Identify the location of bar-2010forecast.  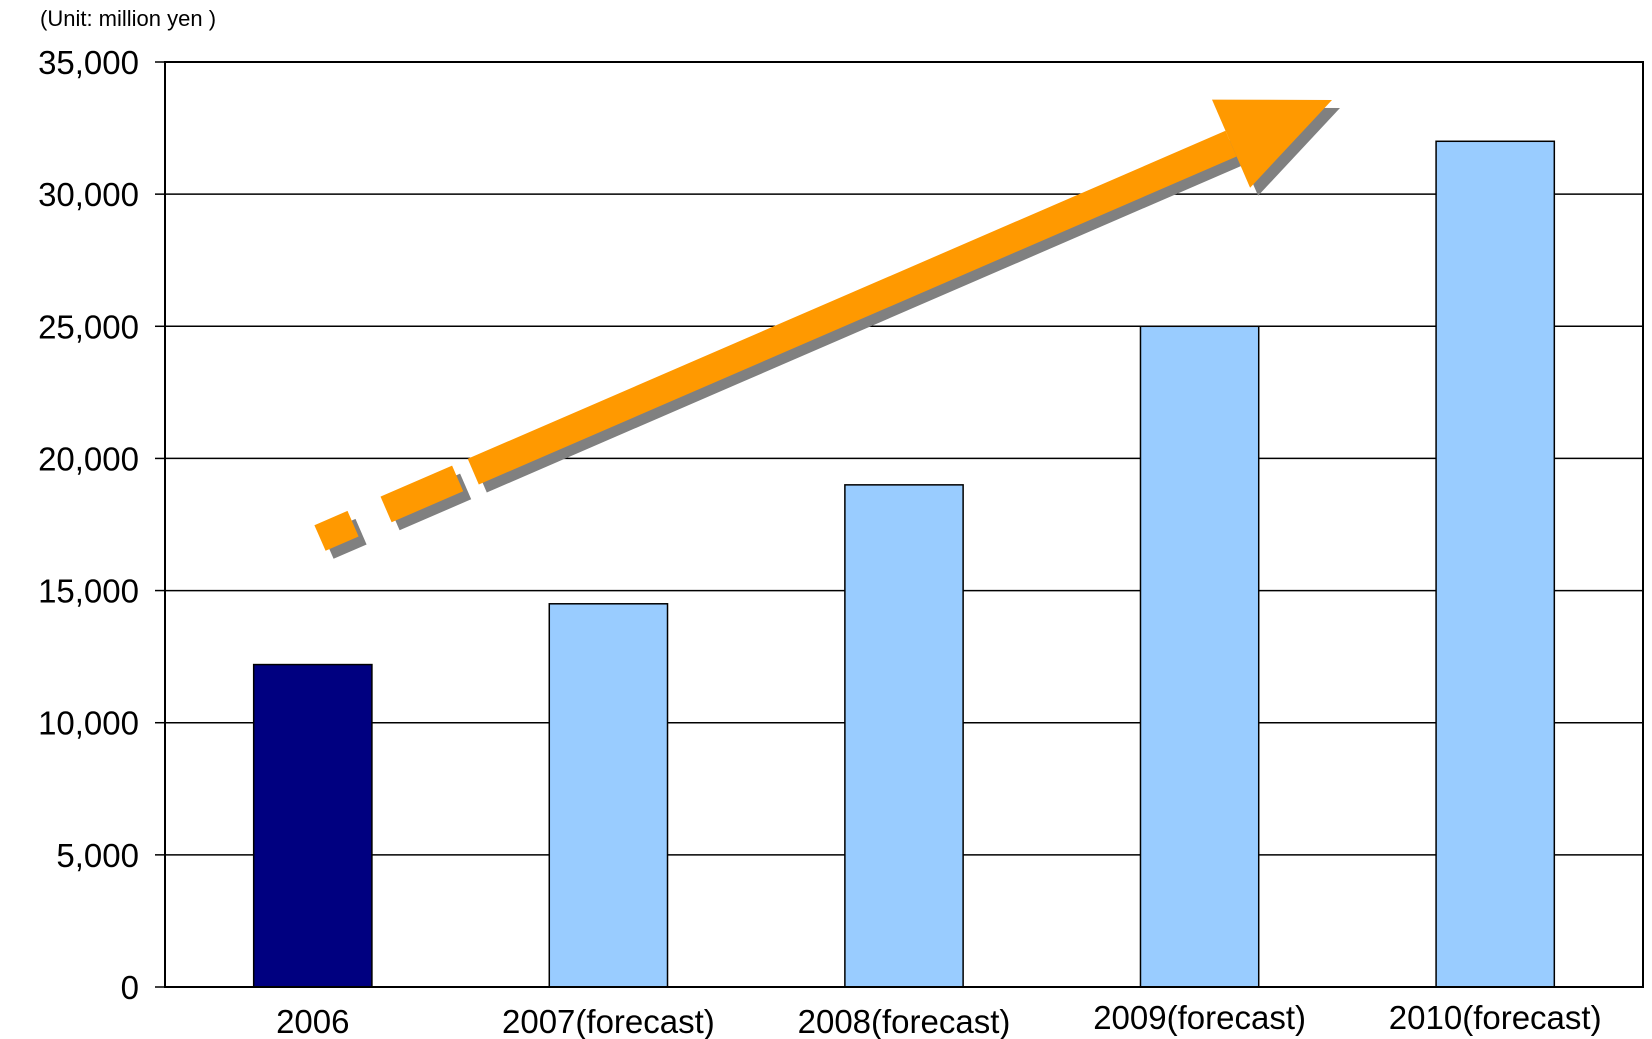
(1495, 564).